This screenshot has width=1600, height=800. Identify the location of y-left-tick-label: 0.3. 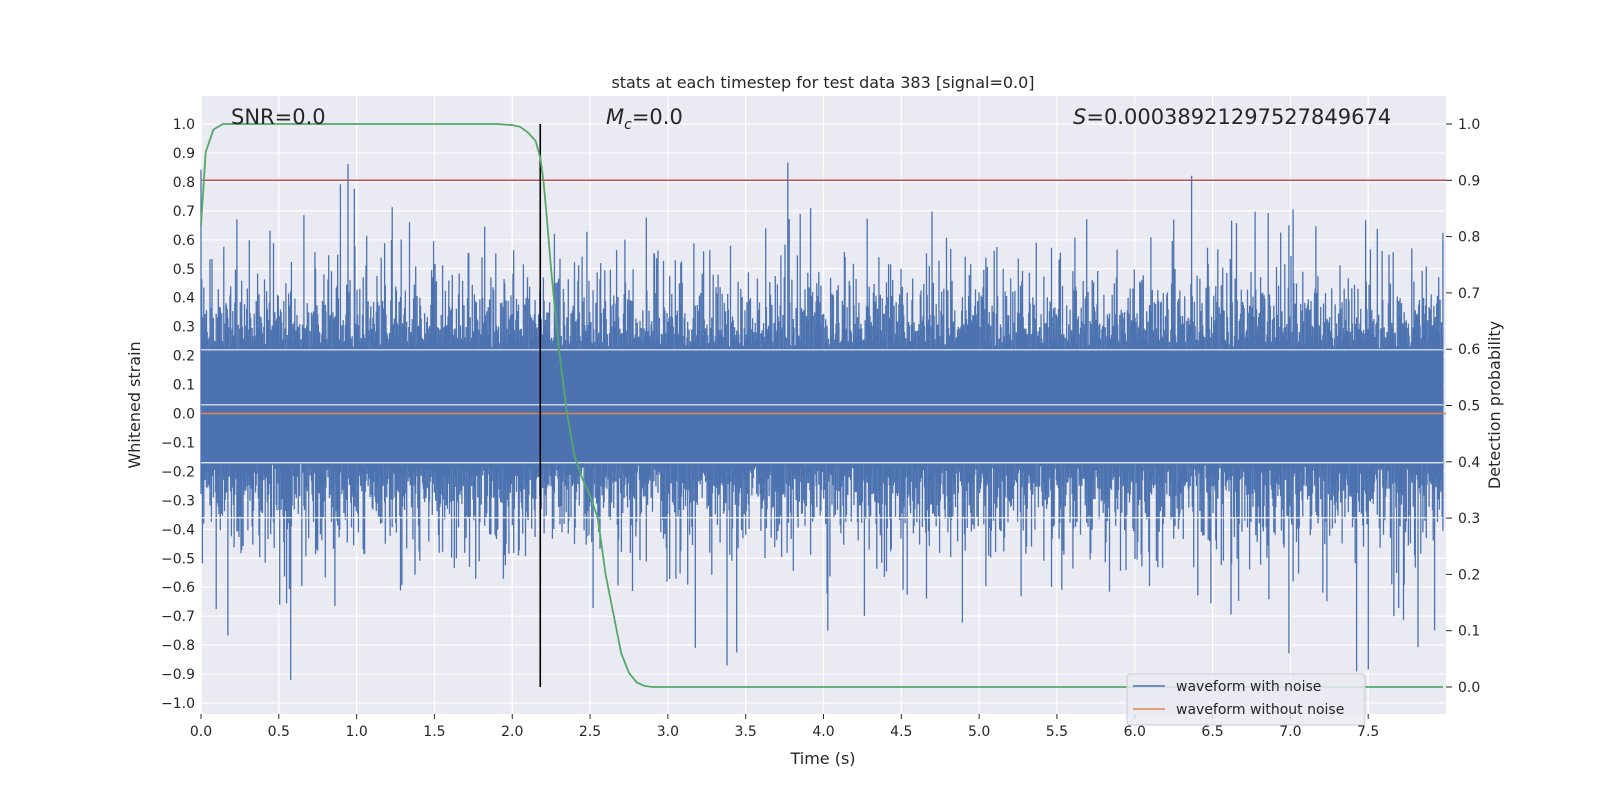
(184, 328).